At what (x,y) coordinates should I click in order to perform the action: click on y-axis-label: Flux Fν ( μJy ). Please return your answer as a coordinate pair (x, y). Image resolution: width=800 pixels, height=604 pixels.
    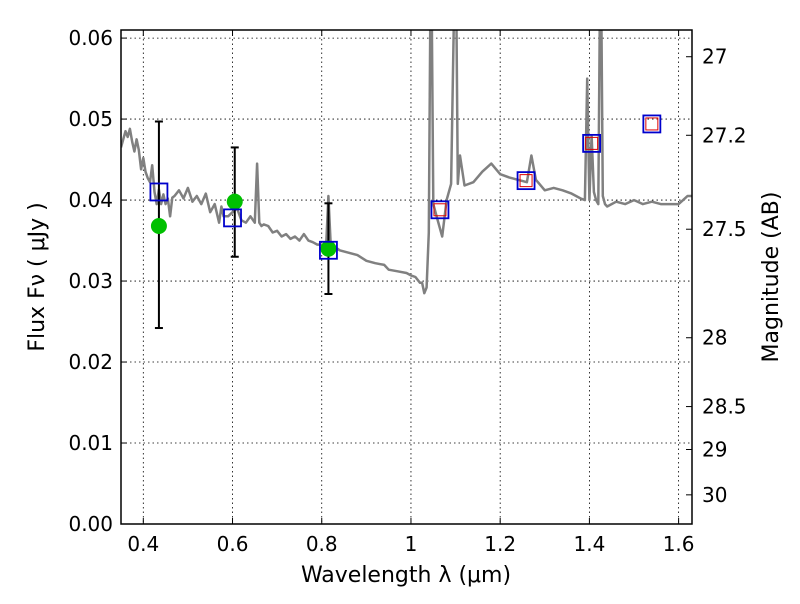
    Looking at the image, I should click on (37, 276).